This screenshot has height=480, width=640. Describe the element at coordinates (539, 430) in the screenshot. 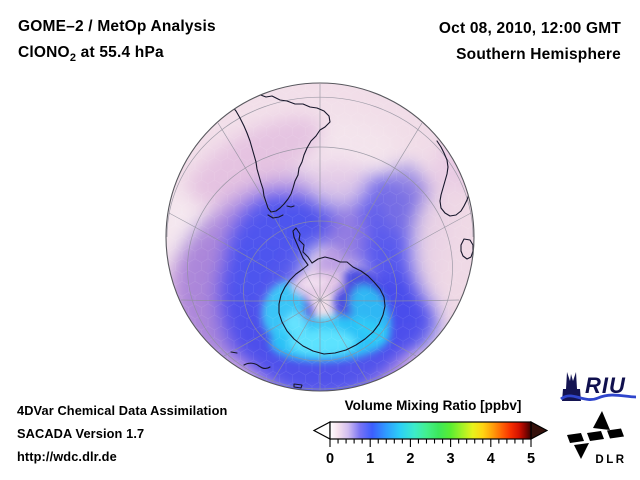

I see `colorbar-overflow-arrow` at that location.